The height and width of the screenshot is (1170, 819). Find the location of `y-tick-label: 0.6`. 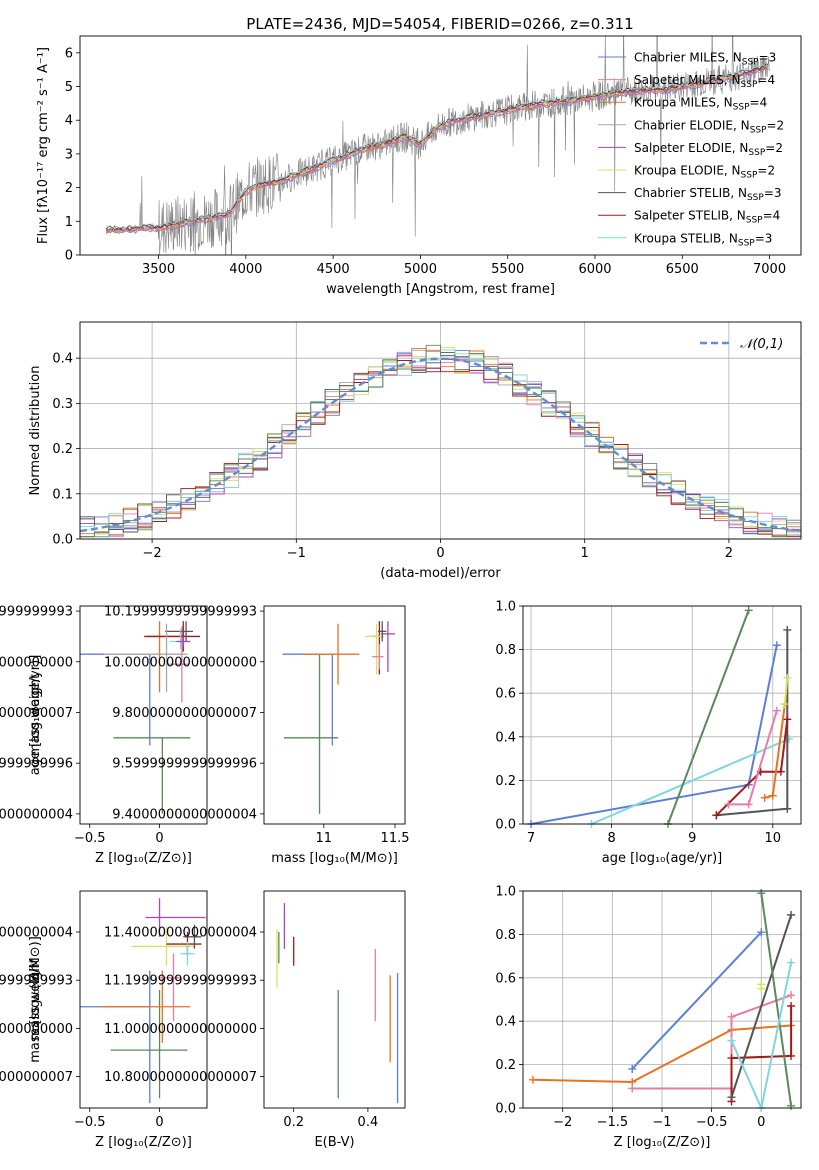

y-tick-label: 0.6 is located at coordinates (505, 978).